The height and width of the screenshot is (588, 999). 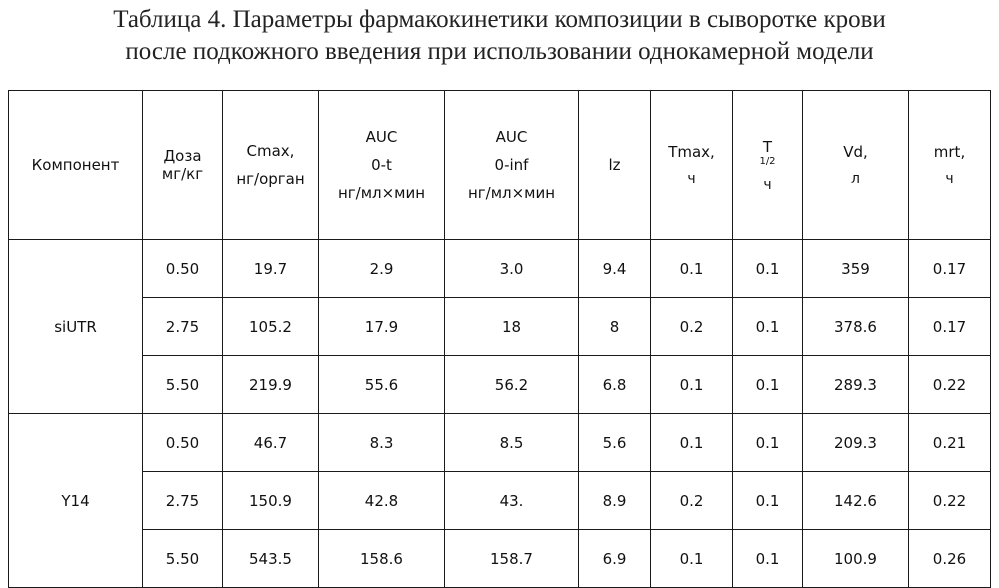 What do you see at coordinates (511, 384) in the screenshot?
I see `auc-inf-cell: 56.2` at bounding box center [511, 384].